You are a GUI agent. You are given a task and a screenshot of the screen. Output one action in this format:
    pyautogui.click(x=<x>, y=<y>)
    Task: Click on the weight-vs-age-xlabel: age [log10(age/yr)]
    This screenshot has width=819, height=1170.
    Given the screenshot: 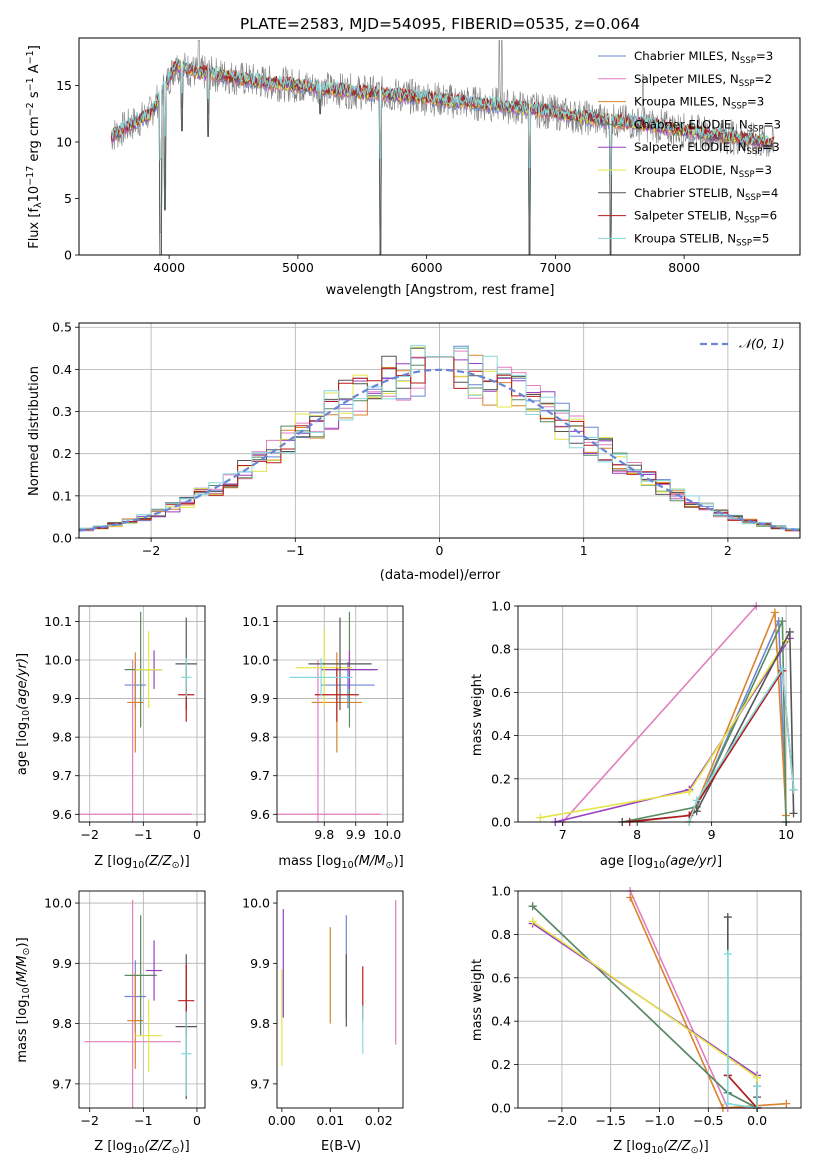 What is the action you would take?
    pyautogui.click(x=661, y=862)
    